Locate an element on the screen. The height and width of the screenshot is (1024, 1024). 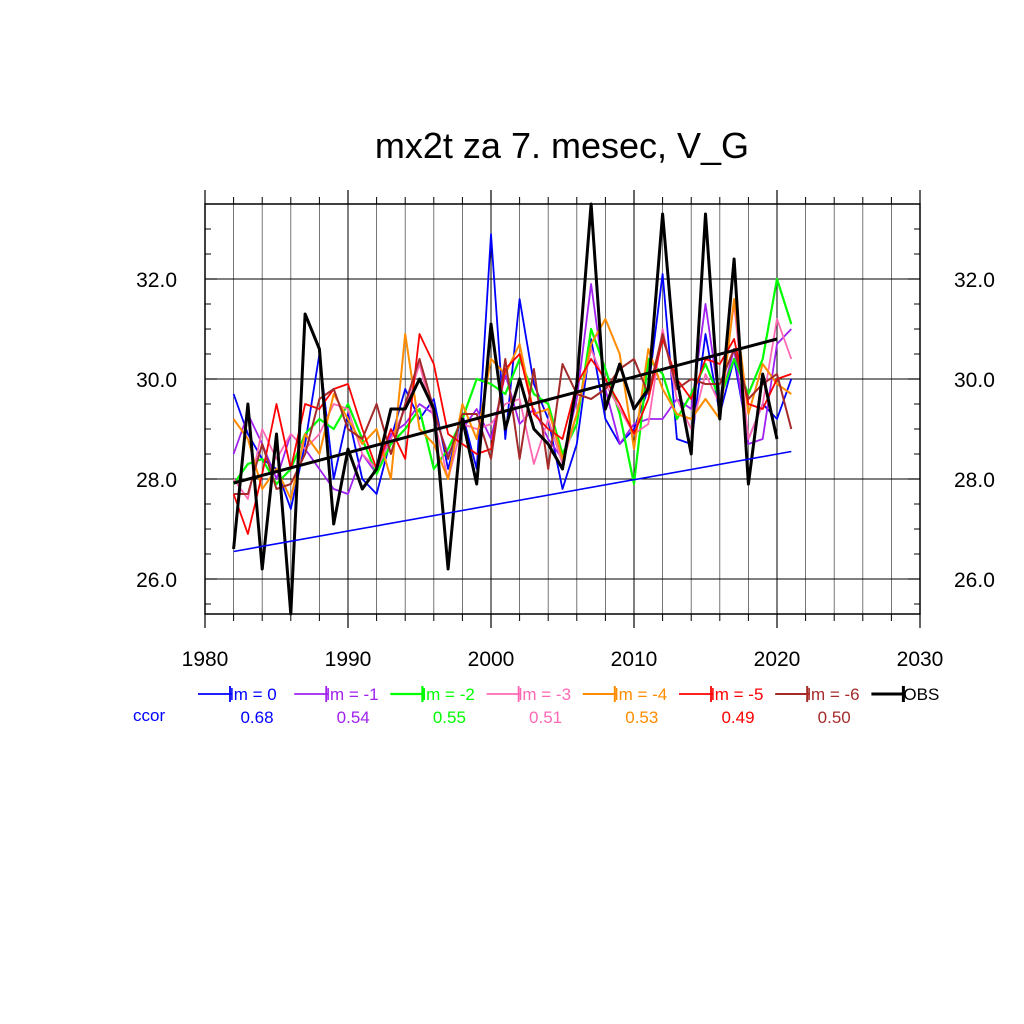
y-tick-label: 30.0 is located at coordinates (156, 380).